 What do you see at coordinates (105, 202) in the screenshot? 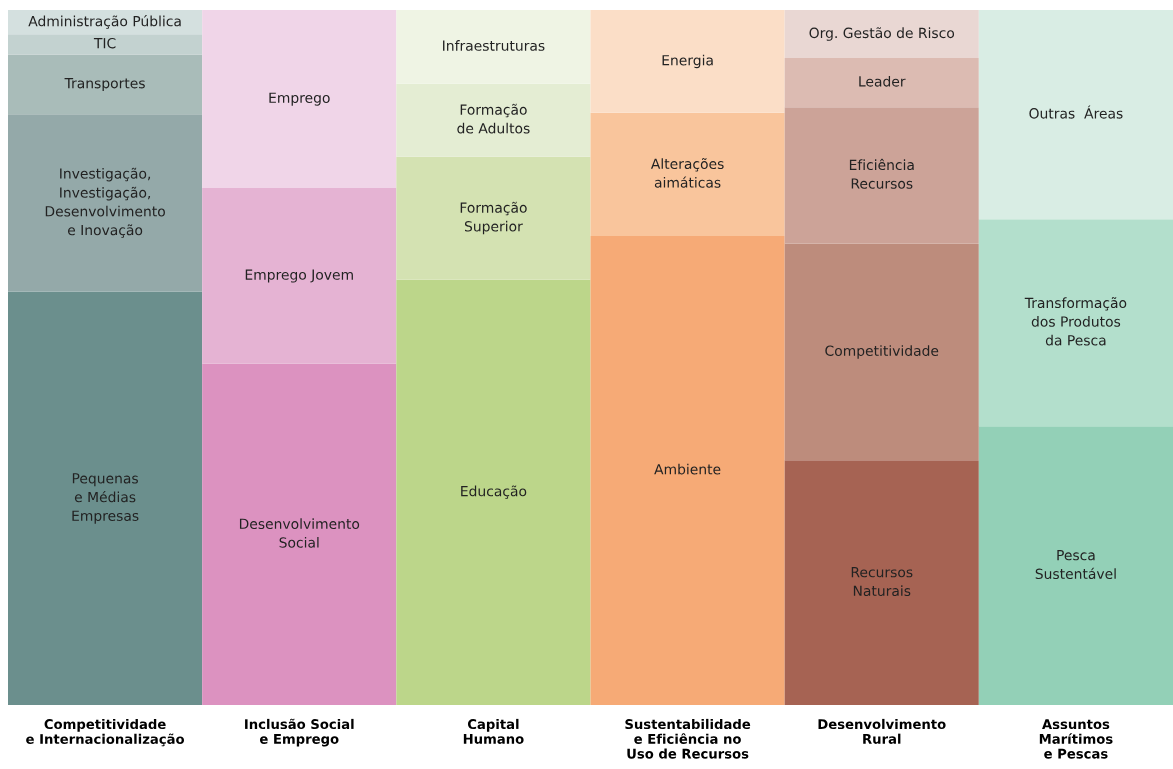
I see `series-label: Investigação, Investigação, Desenvolvimento e Inovação` at bounding box center [105, 202].